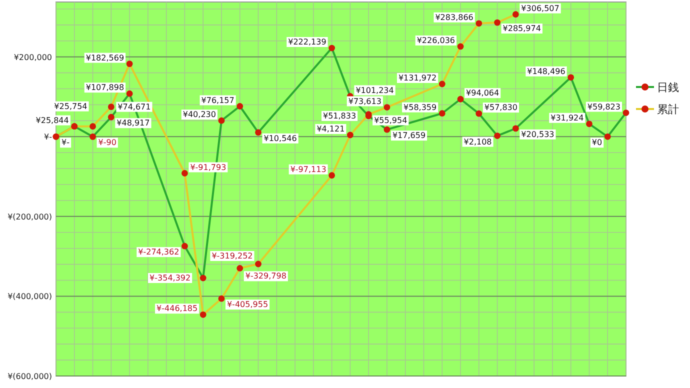  Describe the element at coordinates (105, 87) in the screenshot. I see `label-box: ¥107,898` at that location.